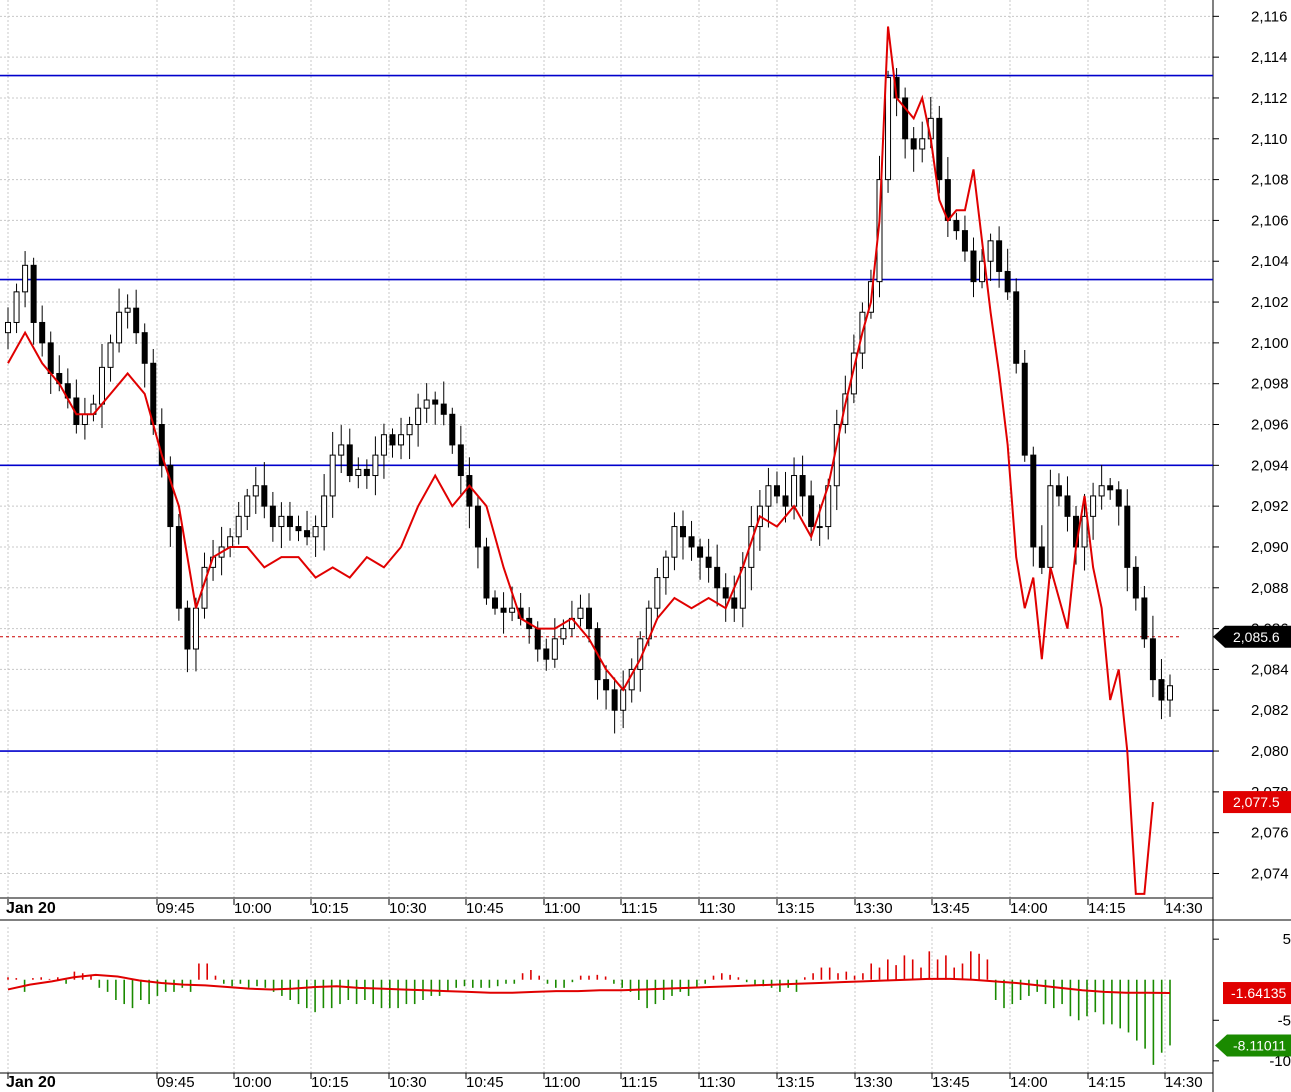 This screenshot has height=1092, width=1291. I want to click on y-tick-label: 2,088, so click(1270, 588).